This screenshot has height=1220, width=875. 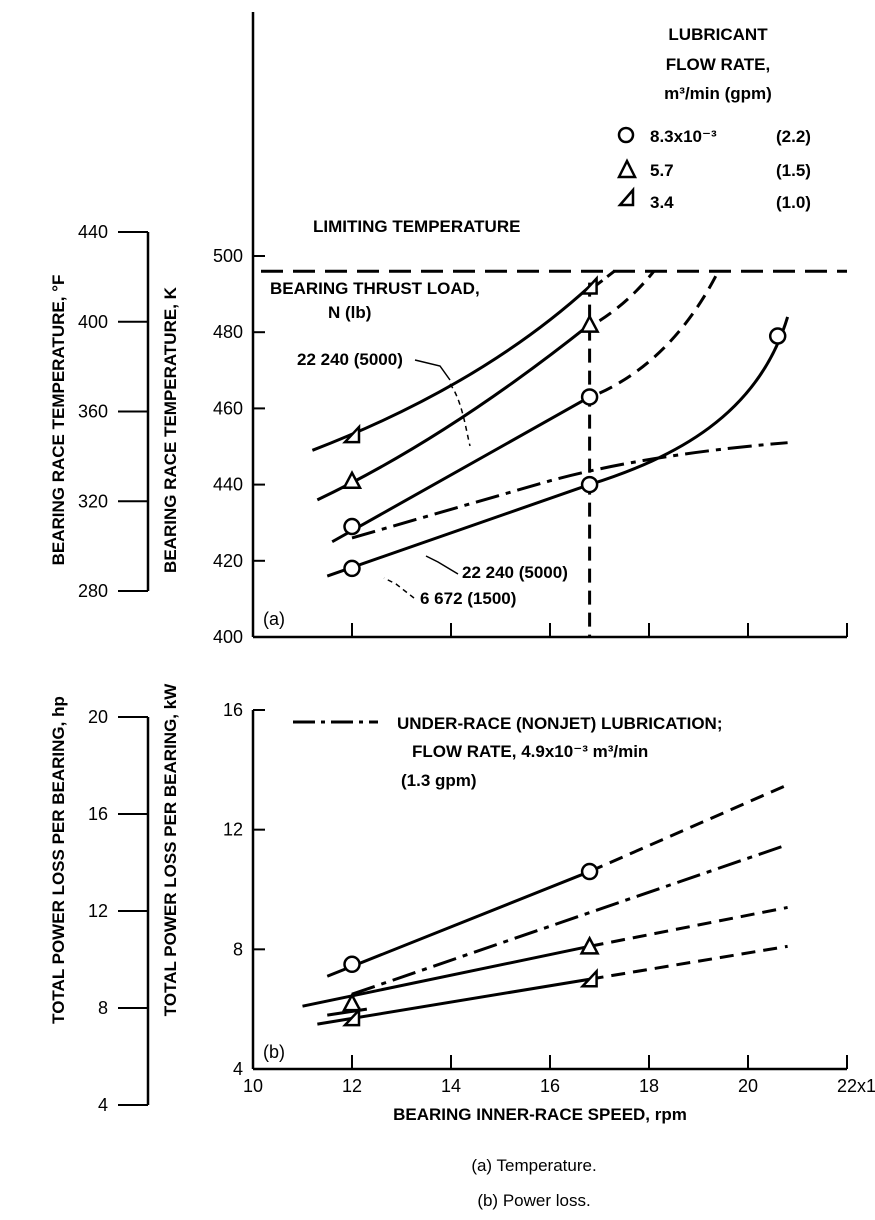 What do you see at coordinates (274, 1052) in the screenshot?
I see `panel-b-label: (b)` at bounding box center [274, 1052].